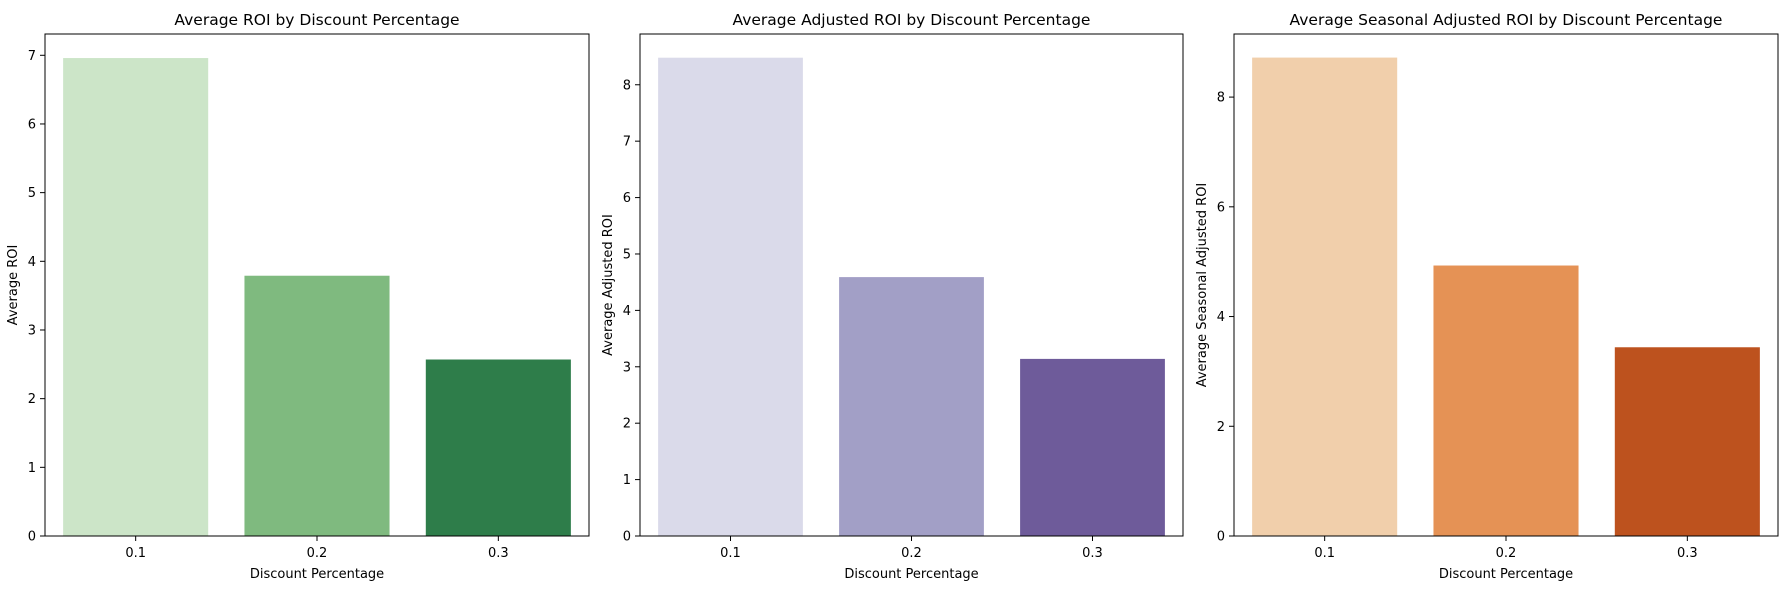  What do you see at coordinates (13, 285) in the screenshot?
I see `y-axis-label: Average ROI` at bounding box center [13, 285].